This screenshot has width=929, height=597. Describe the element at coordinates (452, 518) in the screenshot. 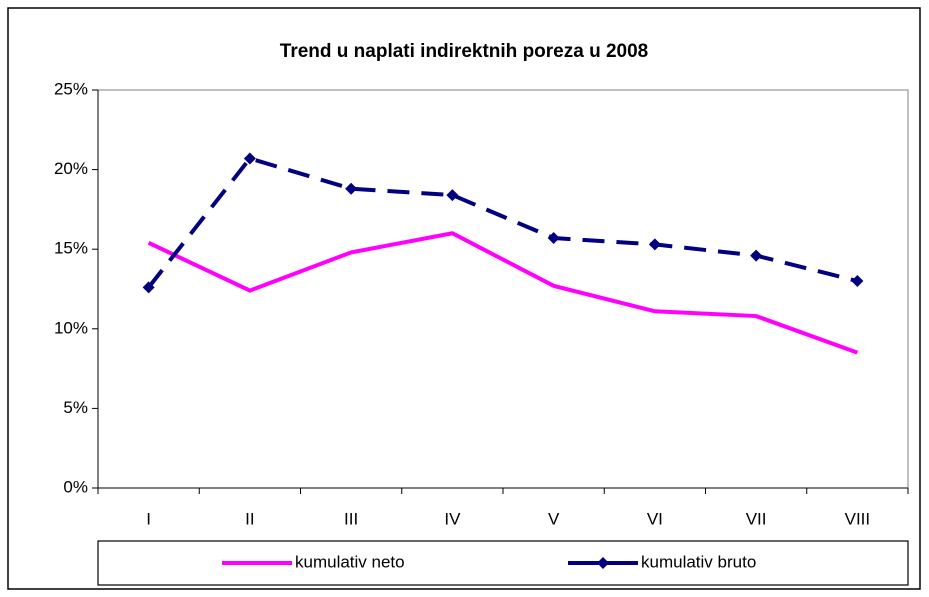

I see `x-tick-label: IV` at that location.